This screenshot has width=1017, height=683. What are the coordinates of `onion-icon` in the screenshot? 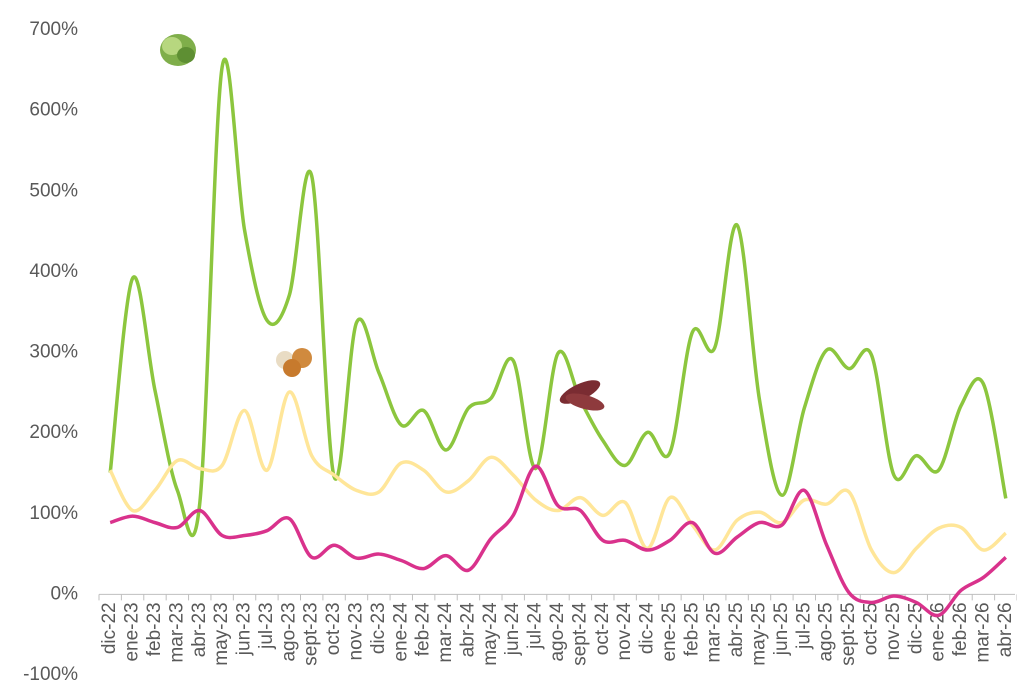 It's located at (294, 362).